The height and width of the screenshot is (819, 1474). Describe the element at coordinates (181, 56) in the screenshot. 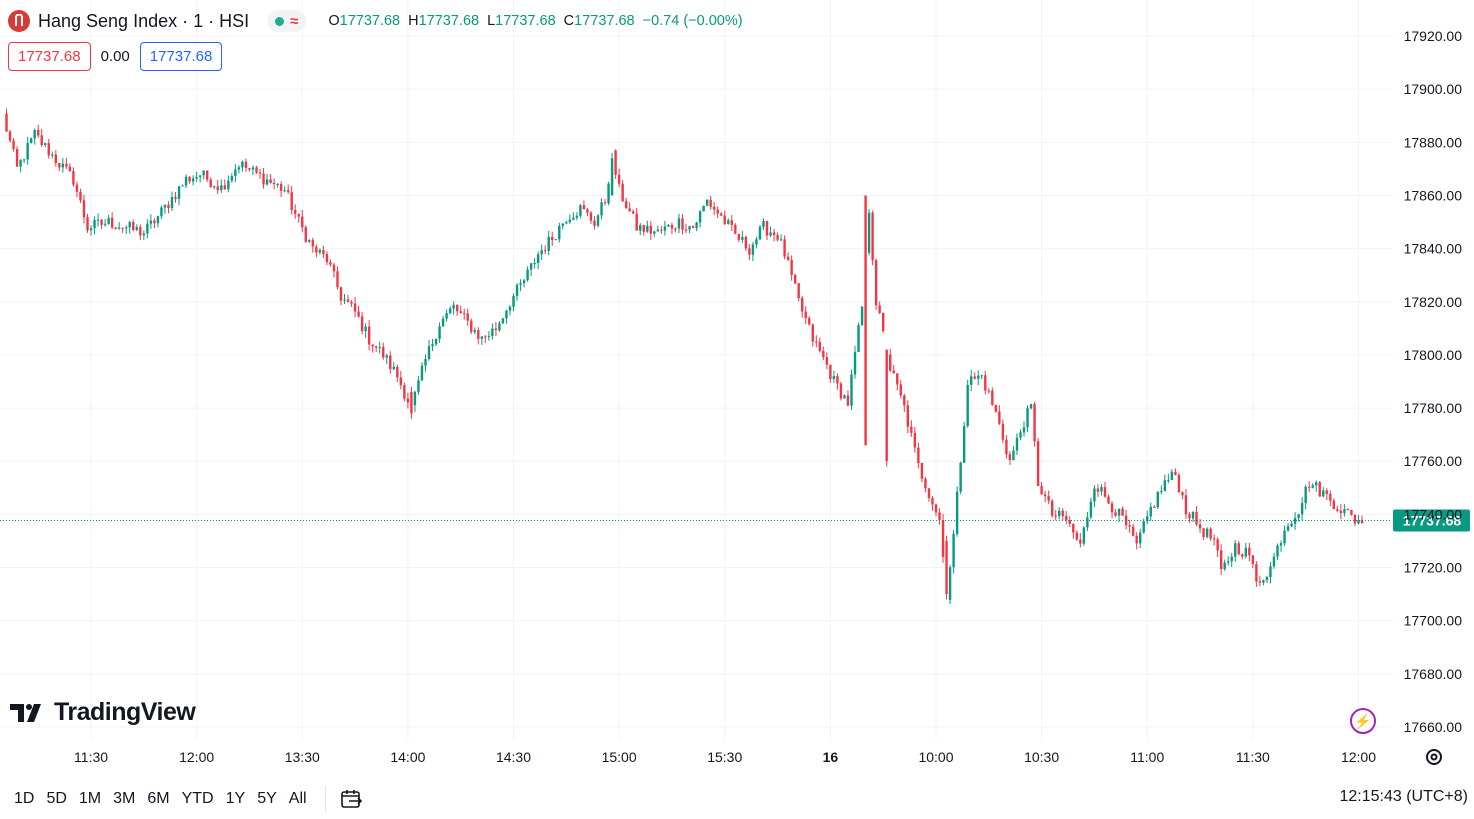

I see `buy-price-button: 17737.68` at that location.